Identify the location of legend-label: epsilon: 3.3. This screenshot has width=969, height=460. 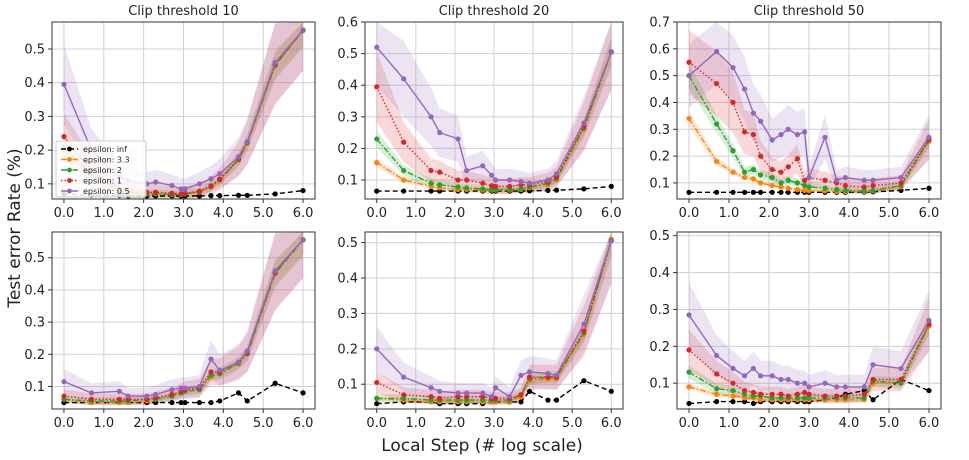
(106, 160).